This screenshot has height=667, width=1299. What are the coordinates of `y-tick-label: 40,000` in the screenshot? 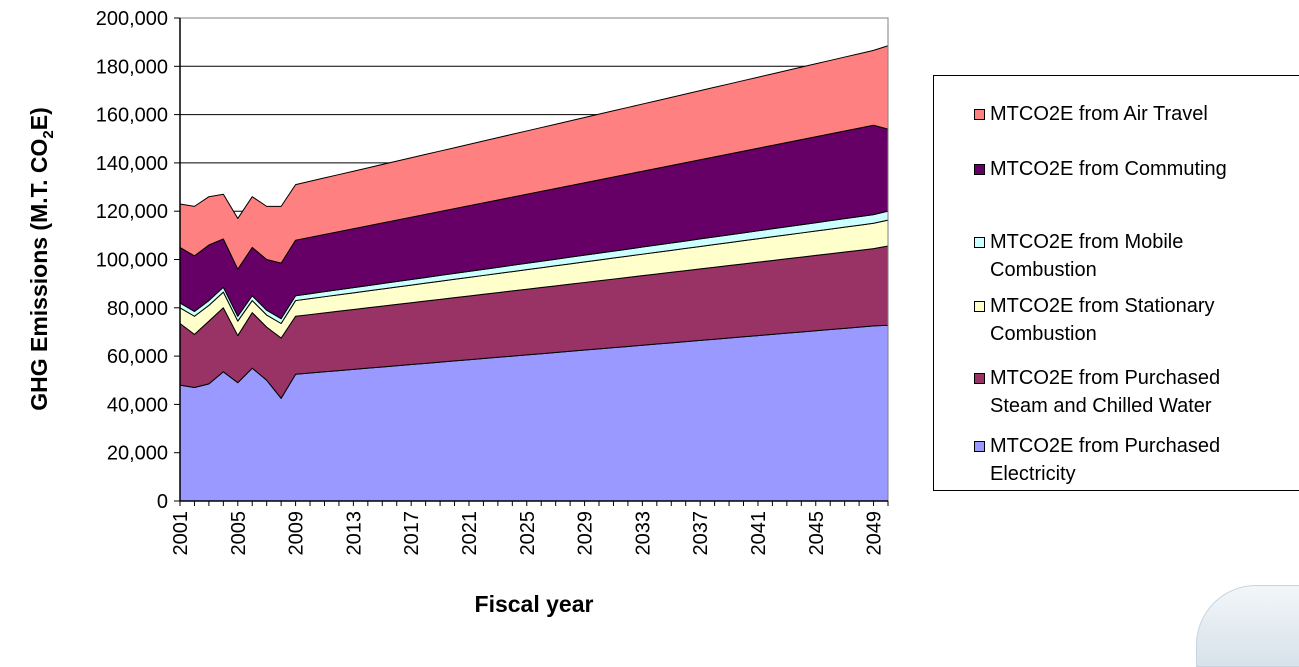 It's located at (137, 405).